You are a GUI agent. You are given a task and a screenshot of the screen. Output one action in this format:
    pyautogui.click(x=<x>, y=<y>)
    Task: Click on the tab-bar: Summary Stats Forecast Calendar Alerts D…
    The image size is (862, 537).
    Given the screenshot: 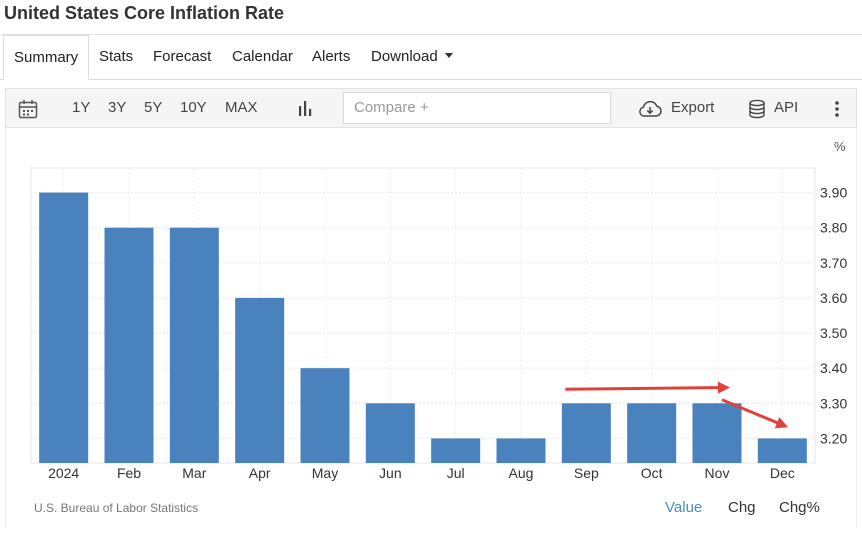 What is the action you would take?
    pyautogui.click(x=431, y=57)
    